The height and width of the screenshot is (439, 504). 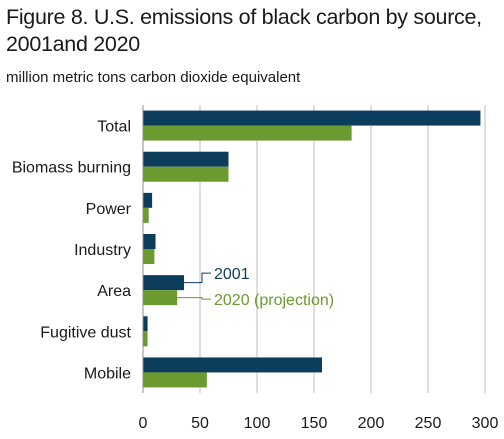 I want to click on bar-total-2001, so click(x=312, y=118).